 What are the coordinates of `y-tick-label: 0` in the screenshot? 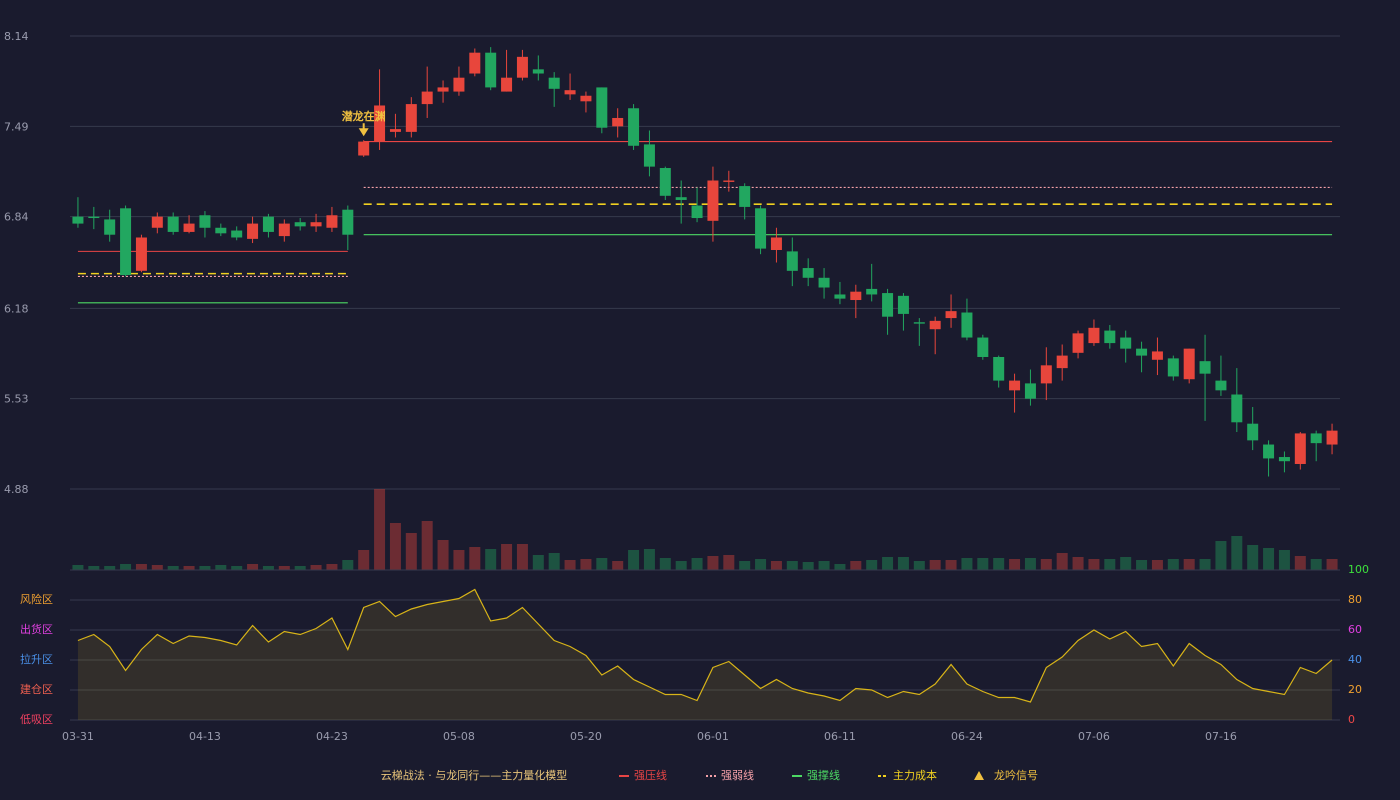 It's located at (1351, 719).